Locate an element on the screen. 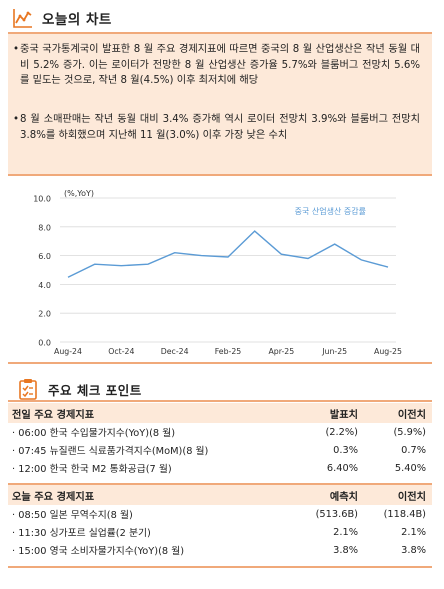 Image resolution: width=444 pixels, height=589 pixels. line-chart-icon is located at coordinates (22, 18).